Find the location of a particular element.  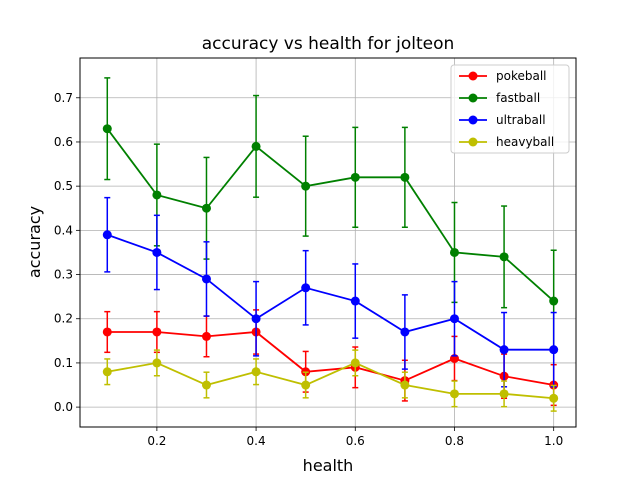

x-tick-label: 1.0 is located at coordinates (553, 441).